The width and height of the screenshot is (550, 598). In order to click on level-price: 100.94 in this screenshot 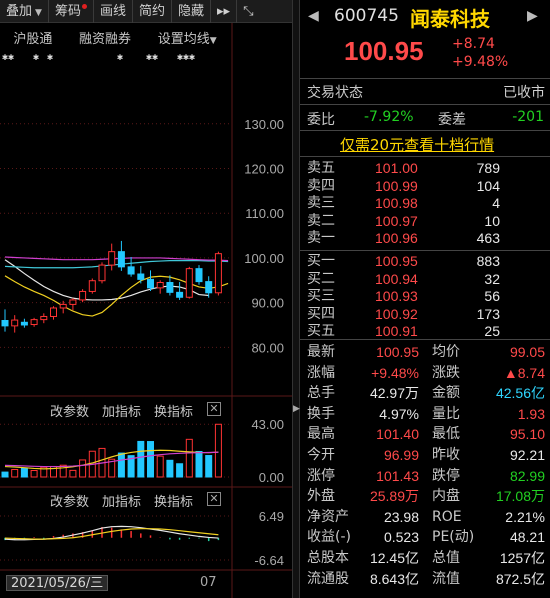, I will do `click(396, 278)`.